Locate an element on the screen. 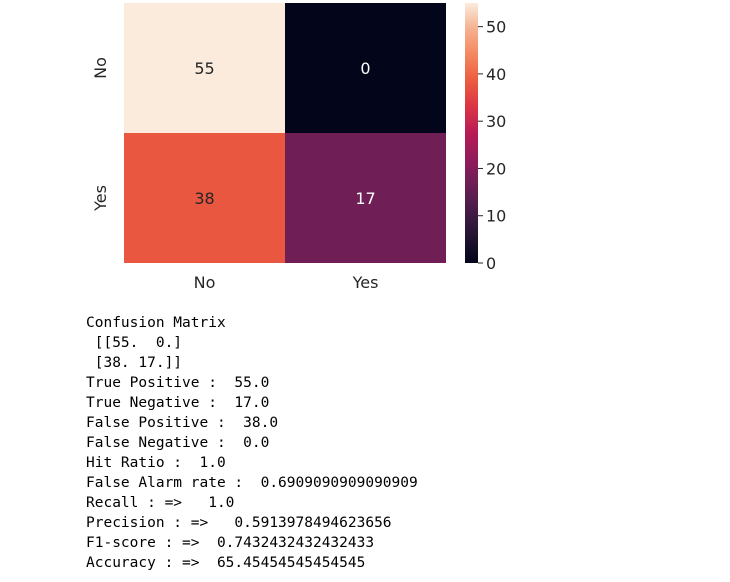 This screenshot has height=582, width=730. output-line: False Negative : 0.0 is located at coordinates (178, 443).